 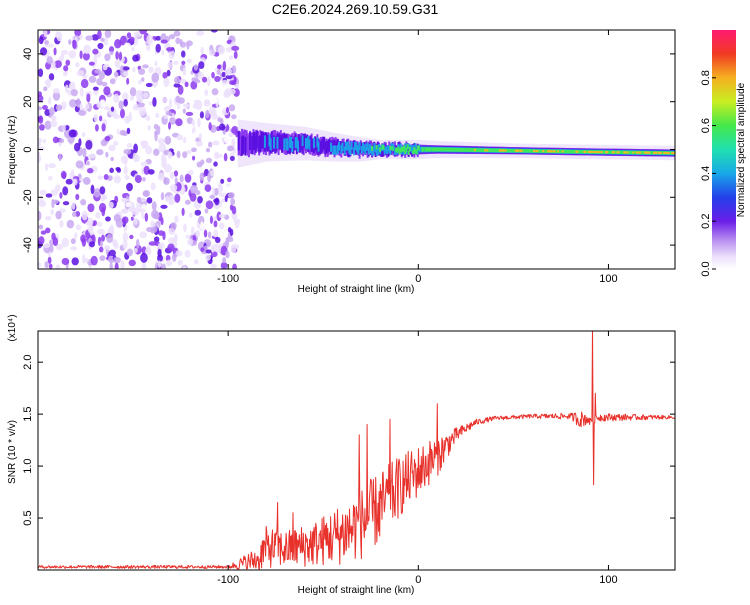 I want to click on y-tick-label: -20, so click(x=28, y=197).